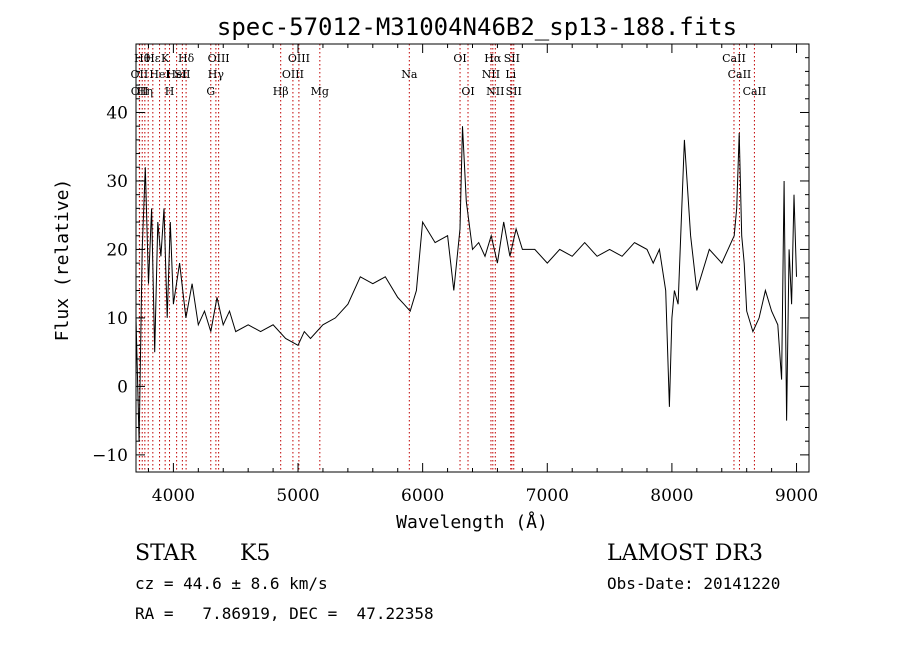 This screenshot has width=900, height=649. What do you see at coordinates (409, 74) in the screenshot?
I see `spectral-line-label: Na` at bounding box center [409, 74].